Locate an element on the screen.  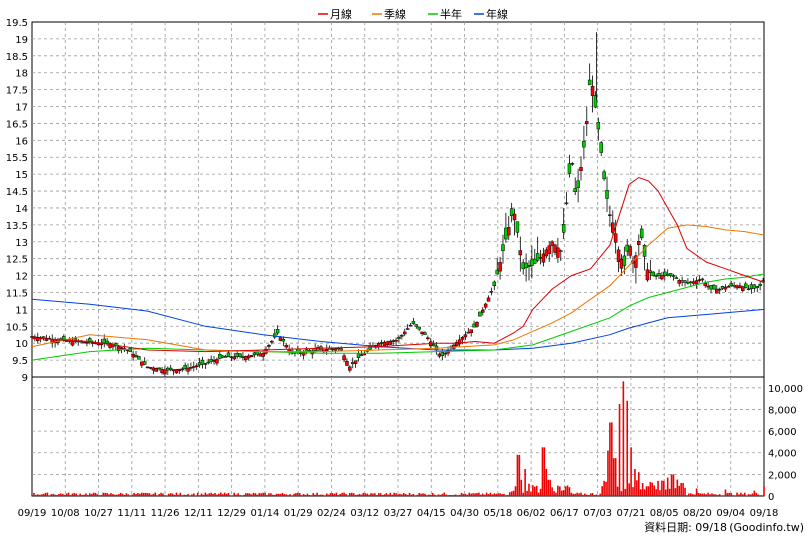
legend-label: 半年 is located at coordinates (451, 14).